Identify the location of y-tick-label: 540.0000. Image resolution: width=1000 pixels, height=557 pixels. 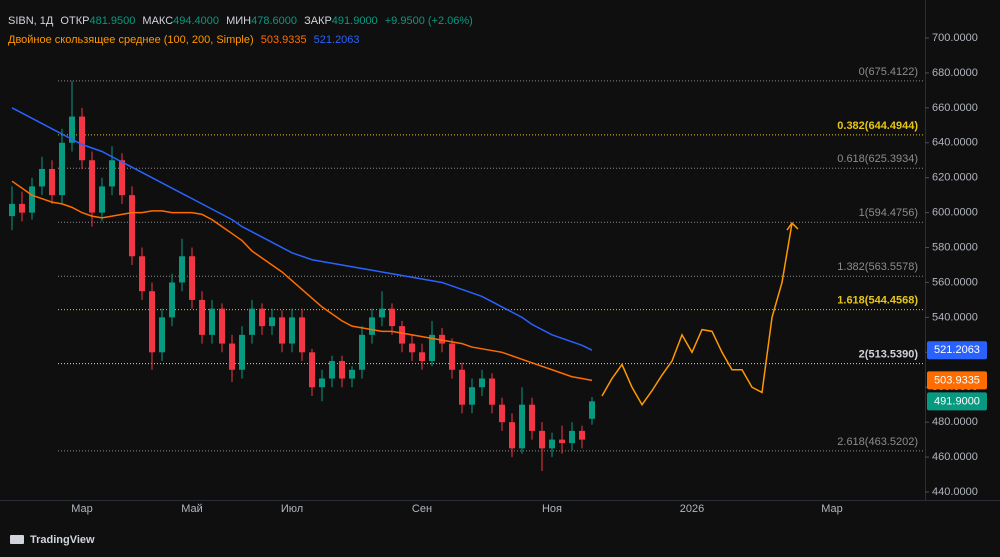
(955, 317).